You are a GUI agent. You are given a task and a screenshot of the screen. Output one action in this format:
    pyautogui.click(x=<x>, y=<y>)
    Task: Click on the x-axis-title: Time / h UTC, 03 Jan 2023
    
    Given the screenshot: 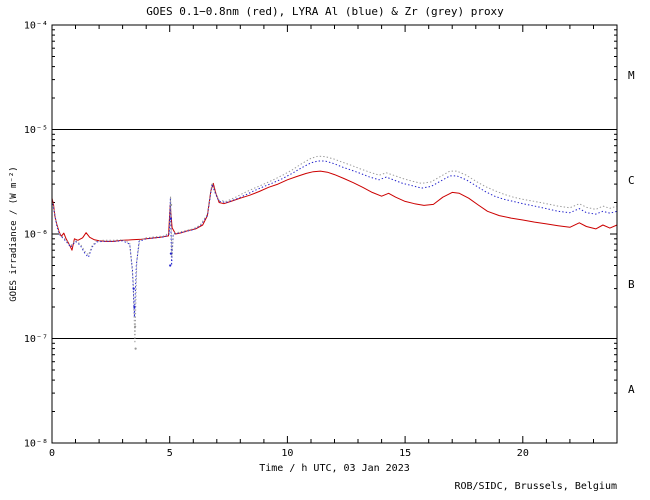 What is the action you would take?
    pyautogui.click(x=334, y=468)
    